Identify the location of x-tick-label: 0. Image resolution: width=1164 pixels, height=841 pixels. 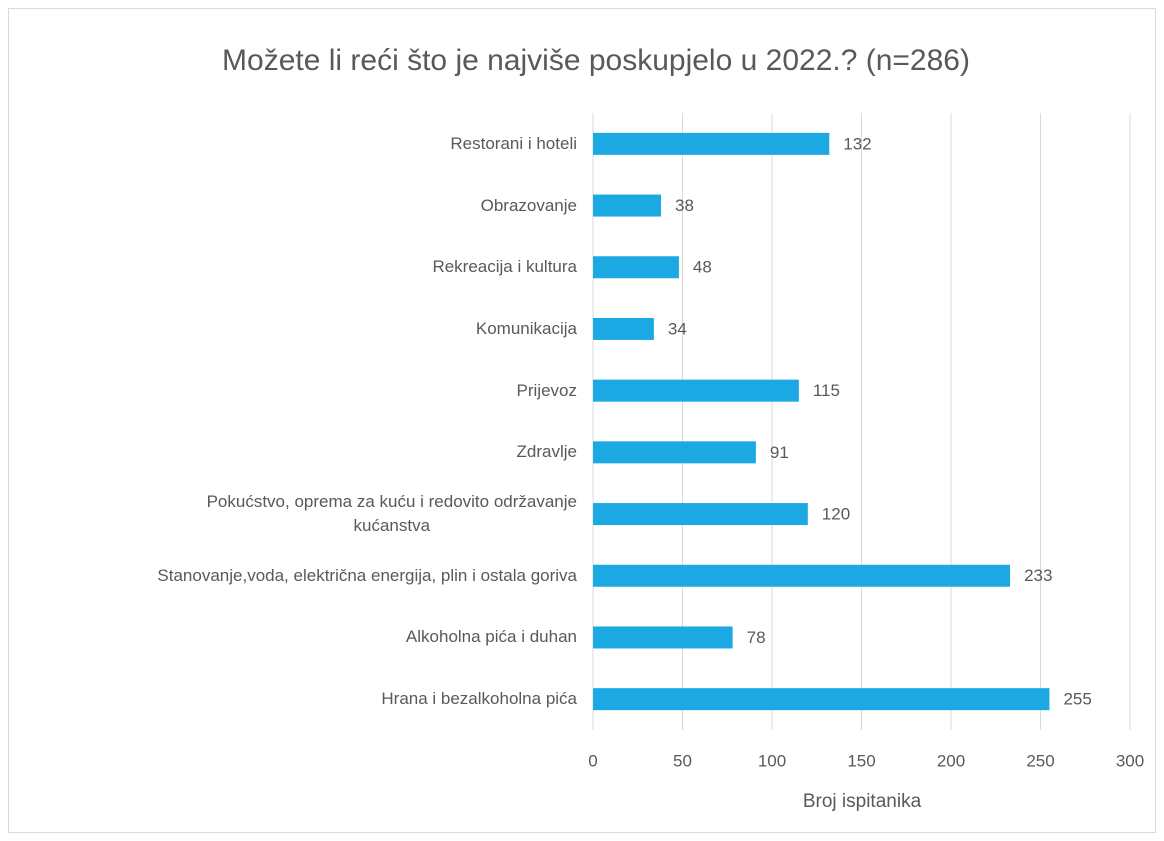
(592, 760).